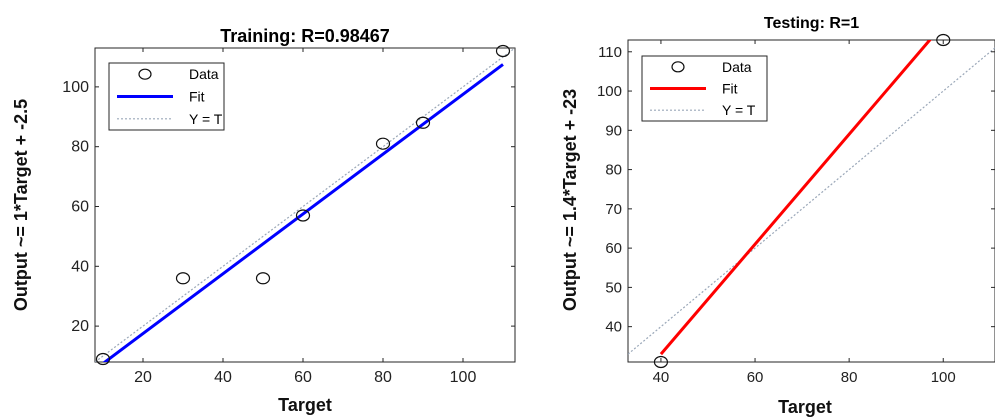  Describe the element at coordinates (613, 209) in the screenshot. I see `y-tick-label: 70` at that location.